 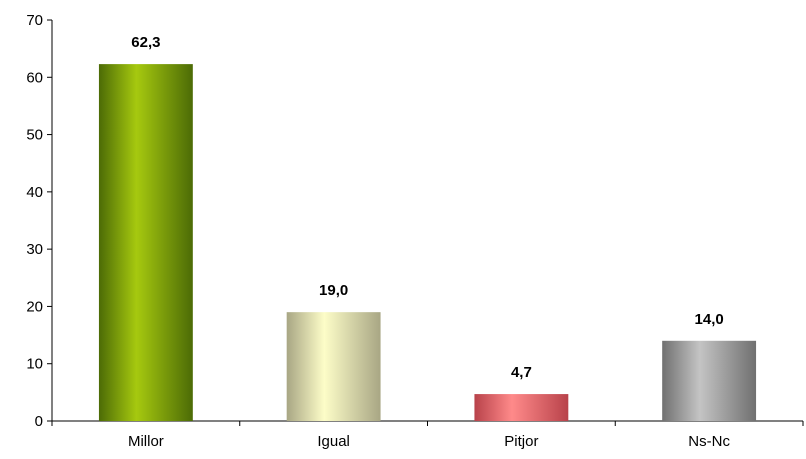 What do you see at coordinates (34, 77) in the screenshot?
I see `y-tick-label: 60` at bounding box center [34, 77].